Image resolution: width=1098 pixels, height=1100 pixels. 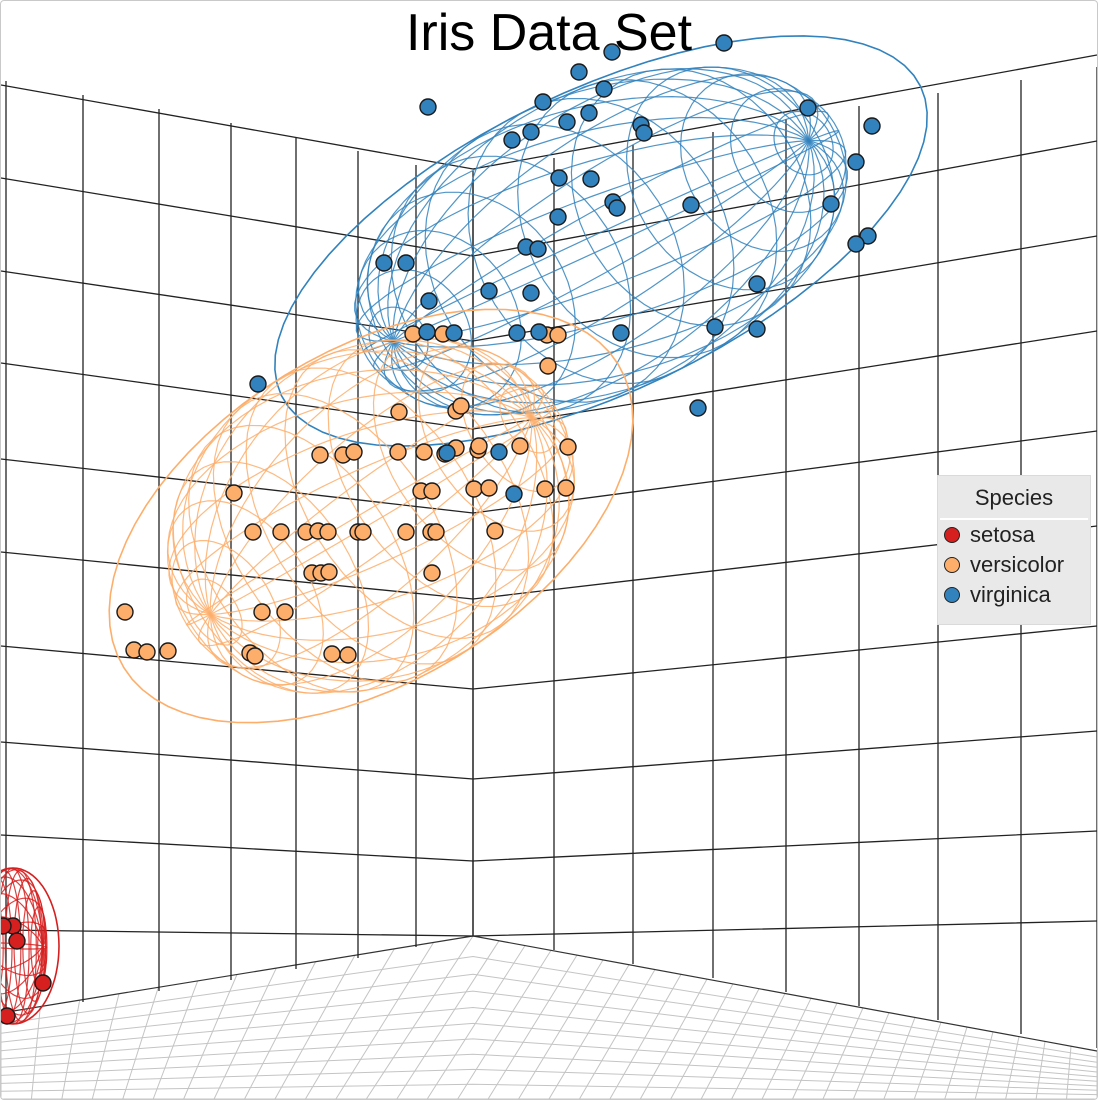 I want to click on legend-item-versicolor: versicolor, so click(x=1014, y=565).